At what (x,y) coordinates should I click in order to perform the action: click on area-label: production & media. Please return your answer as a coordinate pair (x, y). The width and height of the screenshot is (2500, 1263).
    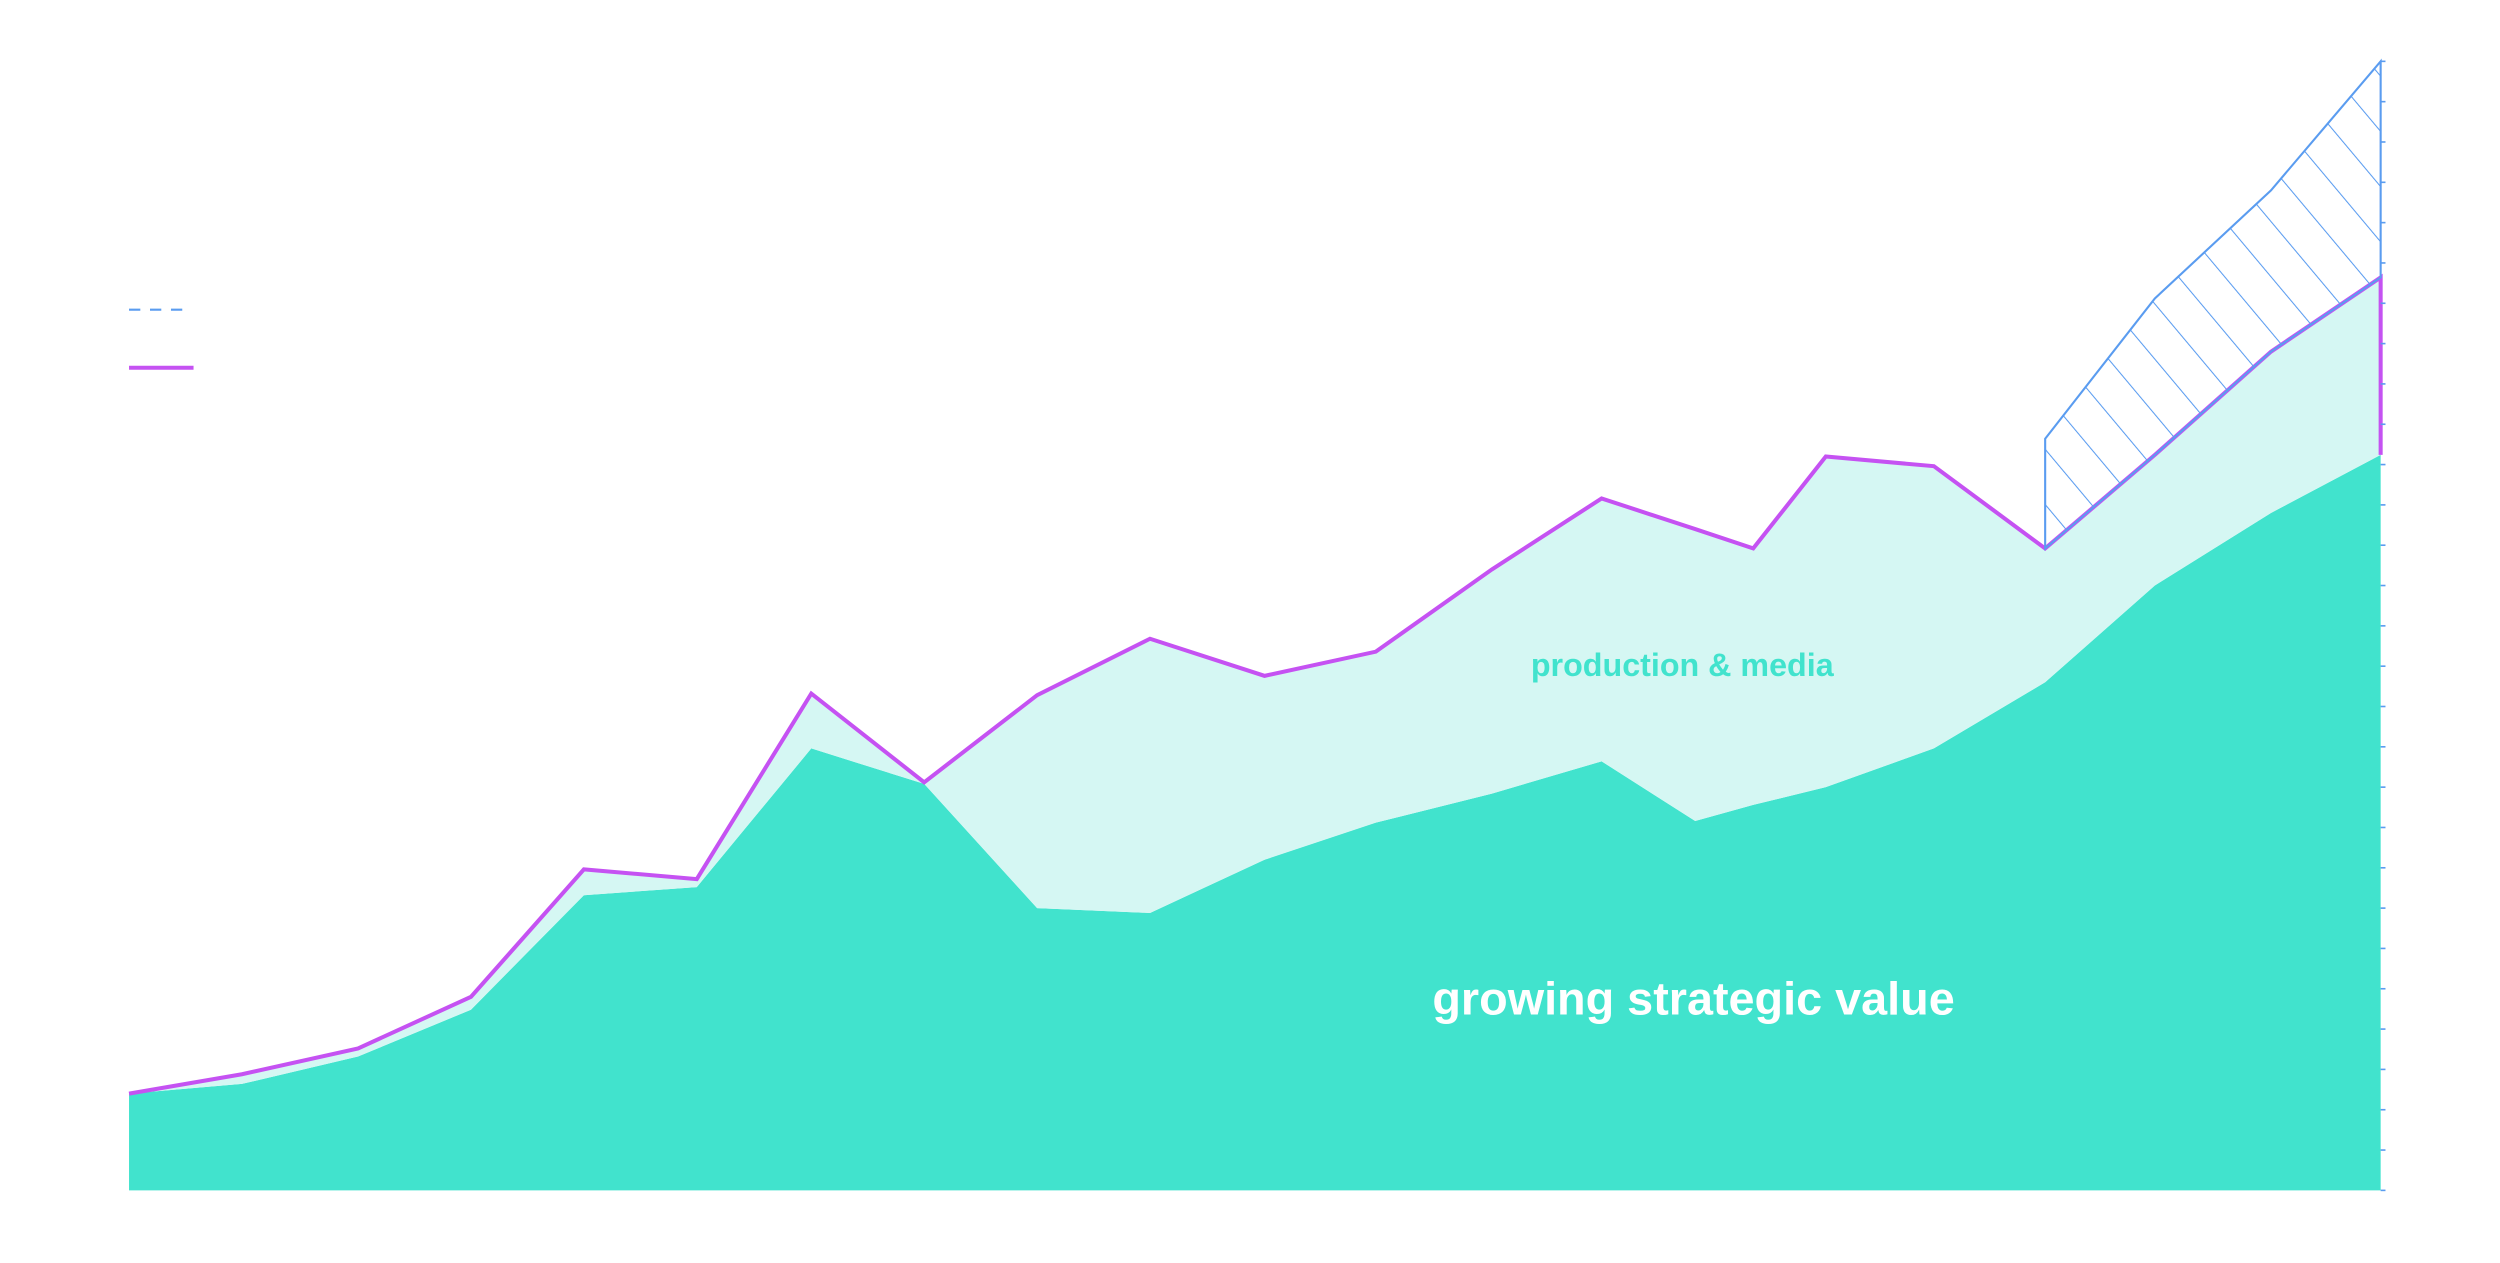
    Looking at the image, I should click on (1683, 665).